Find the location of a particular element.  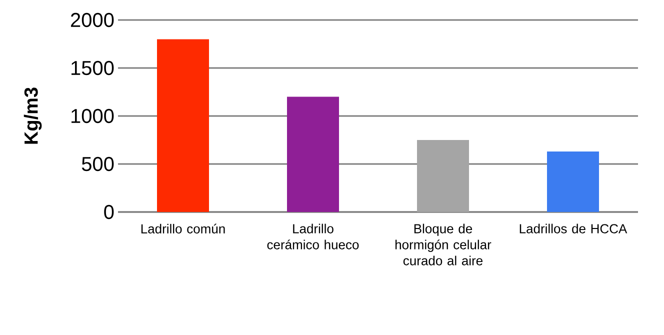

x-tick-label: Bloque de hormigón celular curado al aire is located at coordinates (443, 245).